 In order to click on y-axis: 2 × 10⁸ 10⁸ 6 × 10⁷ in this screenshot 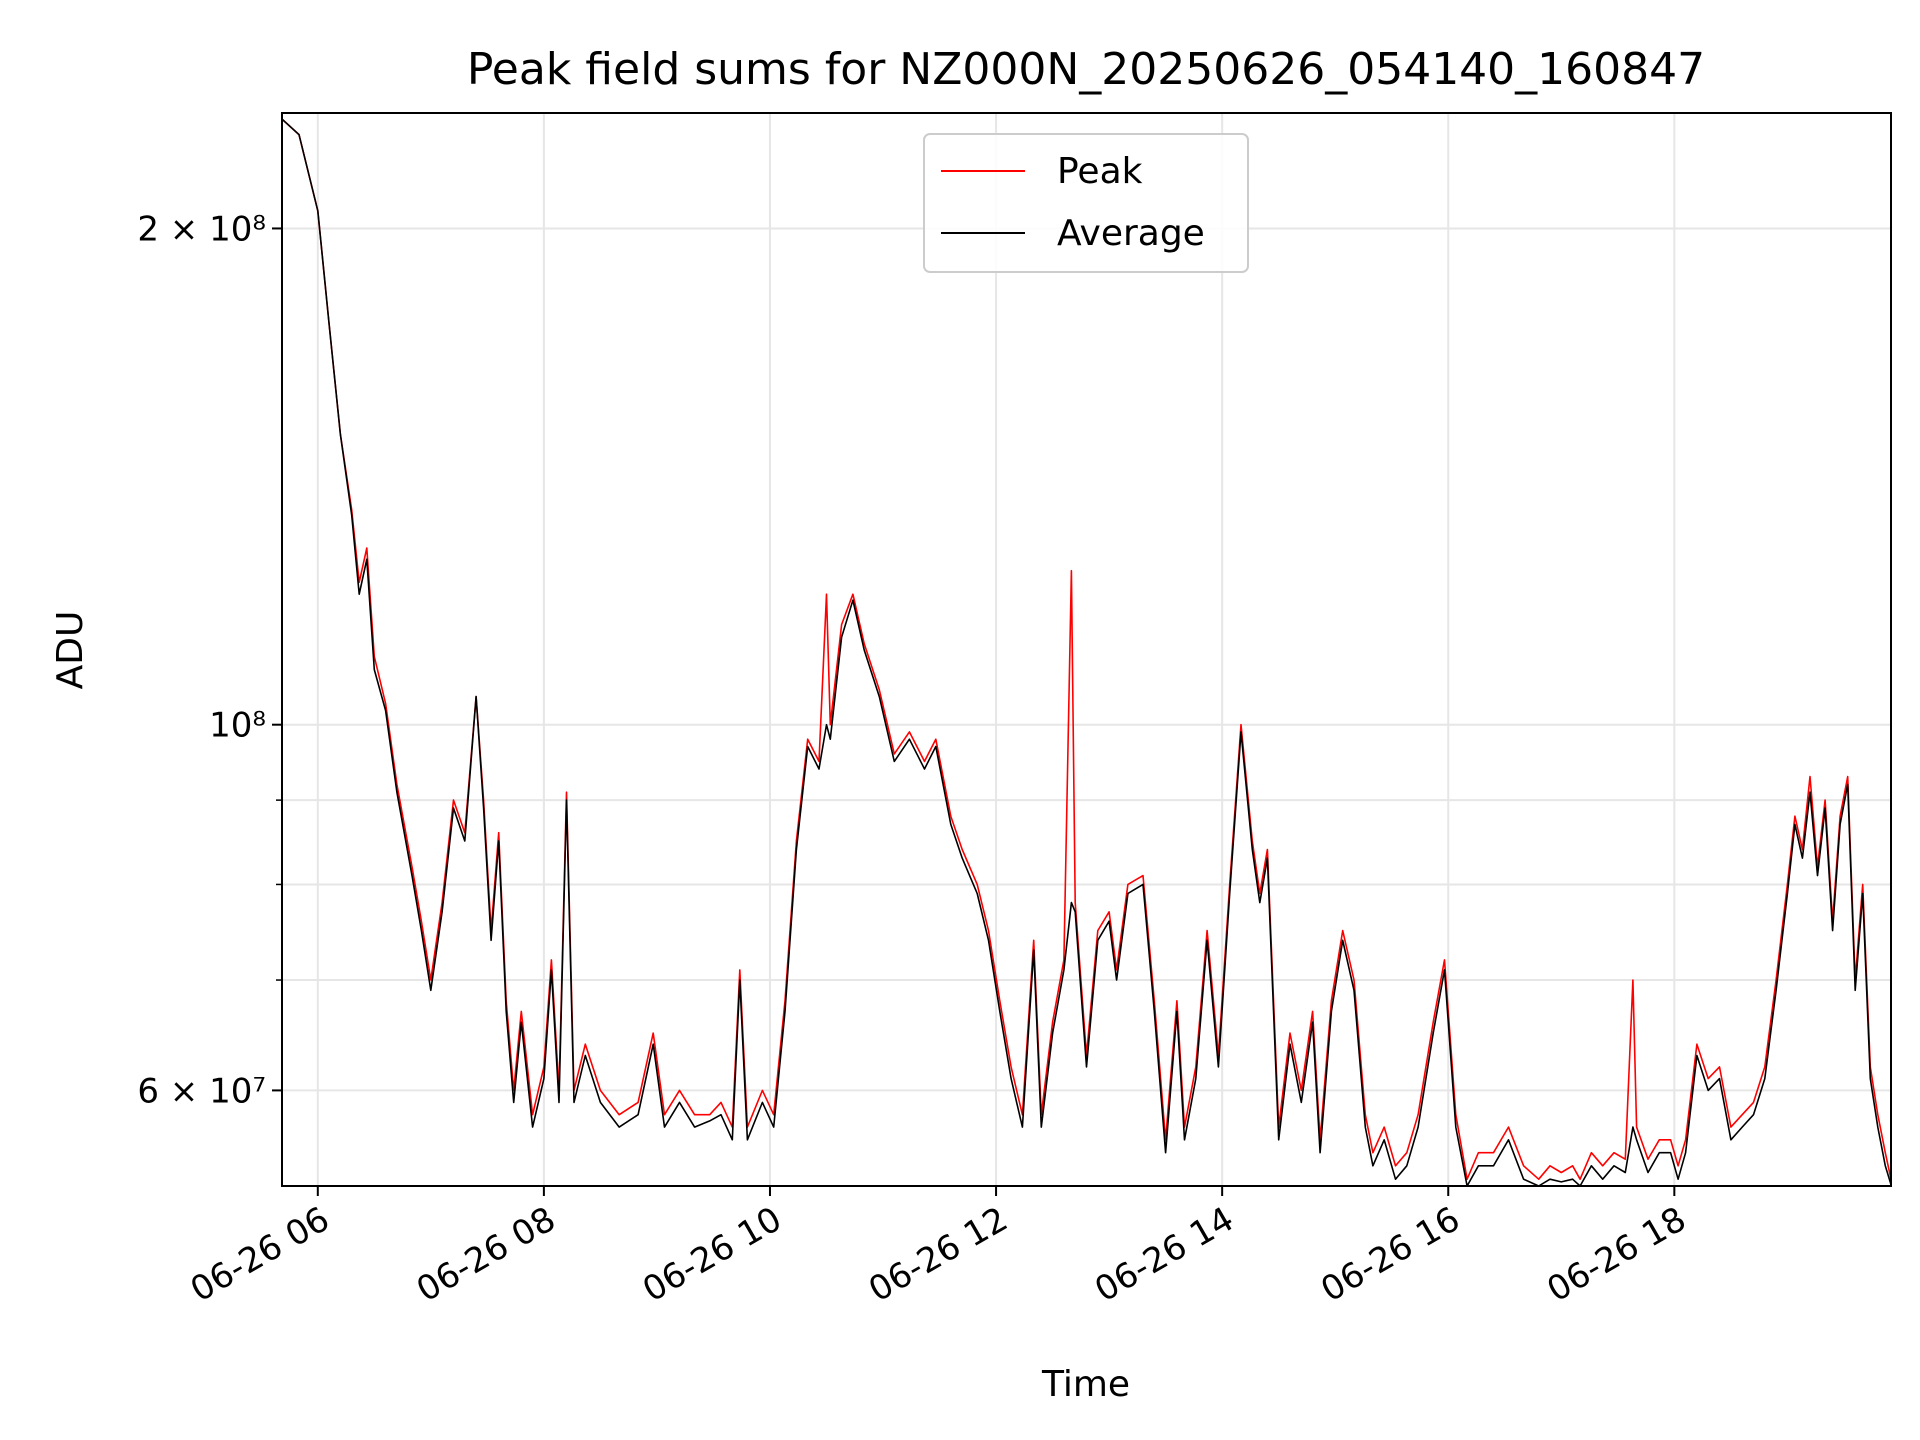, I will do `click(209, 660)`.